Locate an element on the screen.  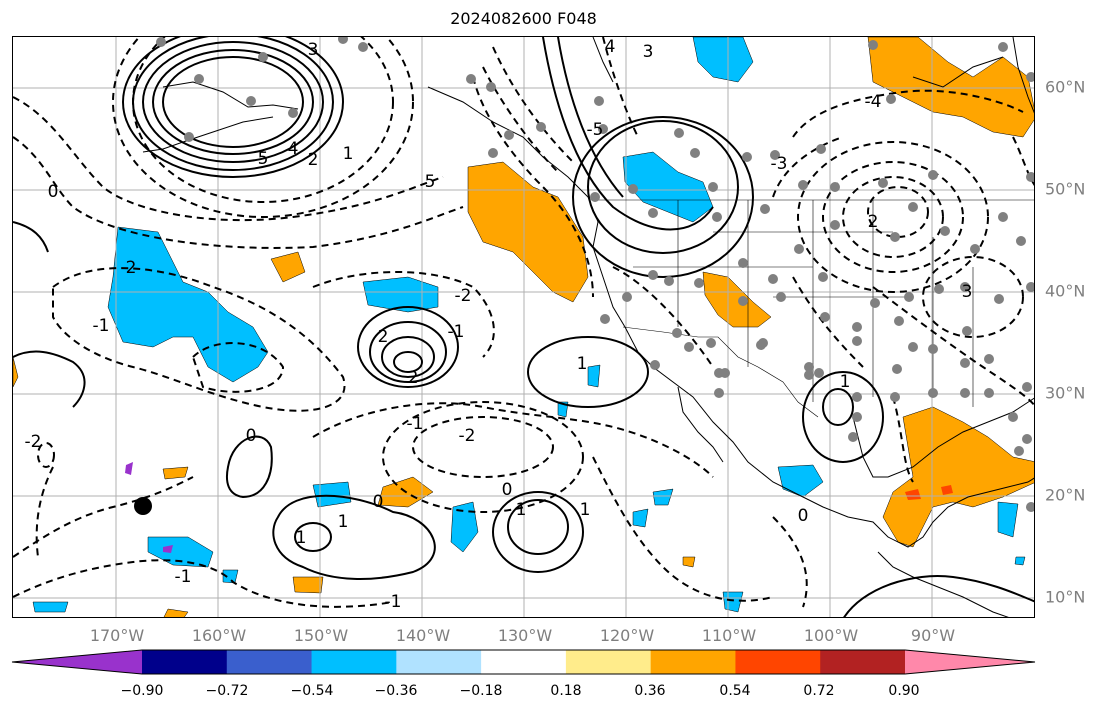
contour-label: -4 is located at coordinates (873, 102).